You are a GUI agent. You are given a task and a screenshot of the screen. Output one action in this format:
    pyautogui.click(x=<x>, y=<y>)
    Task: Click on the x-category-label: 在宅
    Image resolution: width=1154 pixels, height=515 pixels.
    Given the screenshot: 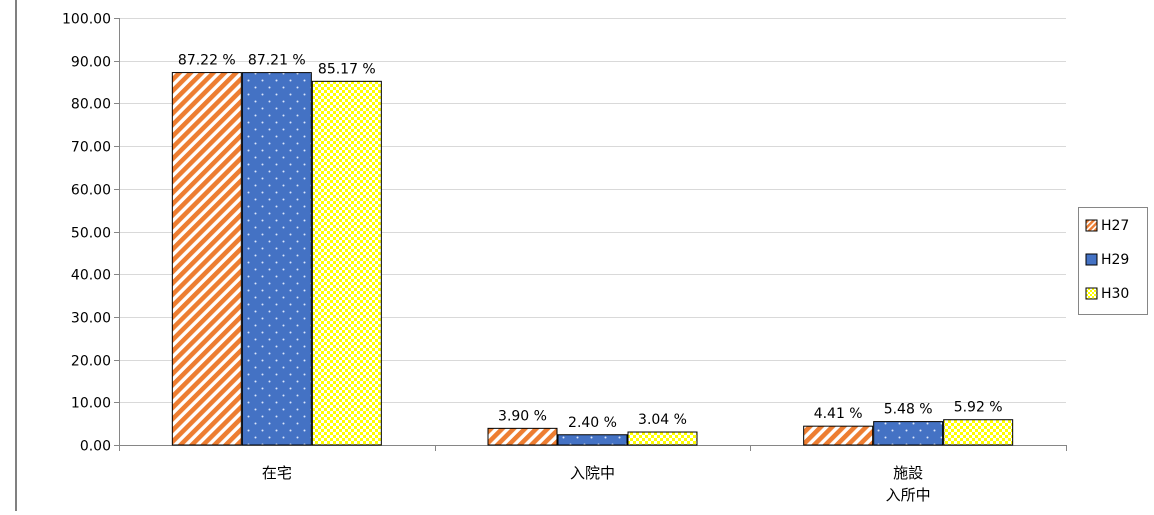 What is the action you would take?
    pyautogui.click(x=277, y=473)
    